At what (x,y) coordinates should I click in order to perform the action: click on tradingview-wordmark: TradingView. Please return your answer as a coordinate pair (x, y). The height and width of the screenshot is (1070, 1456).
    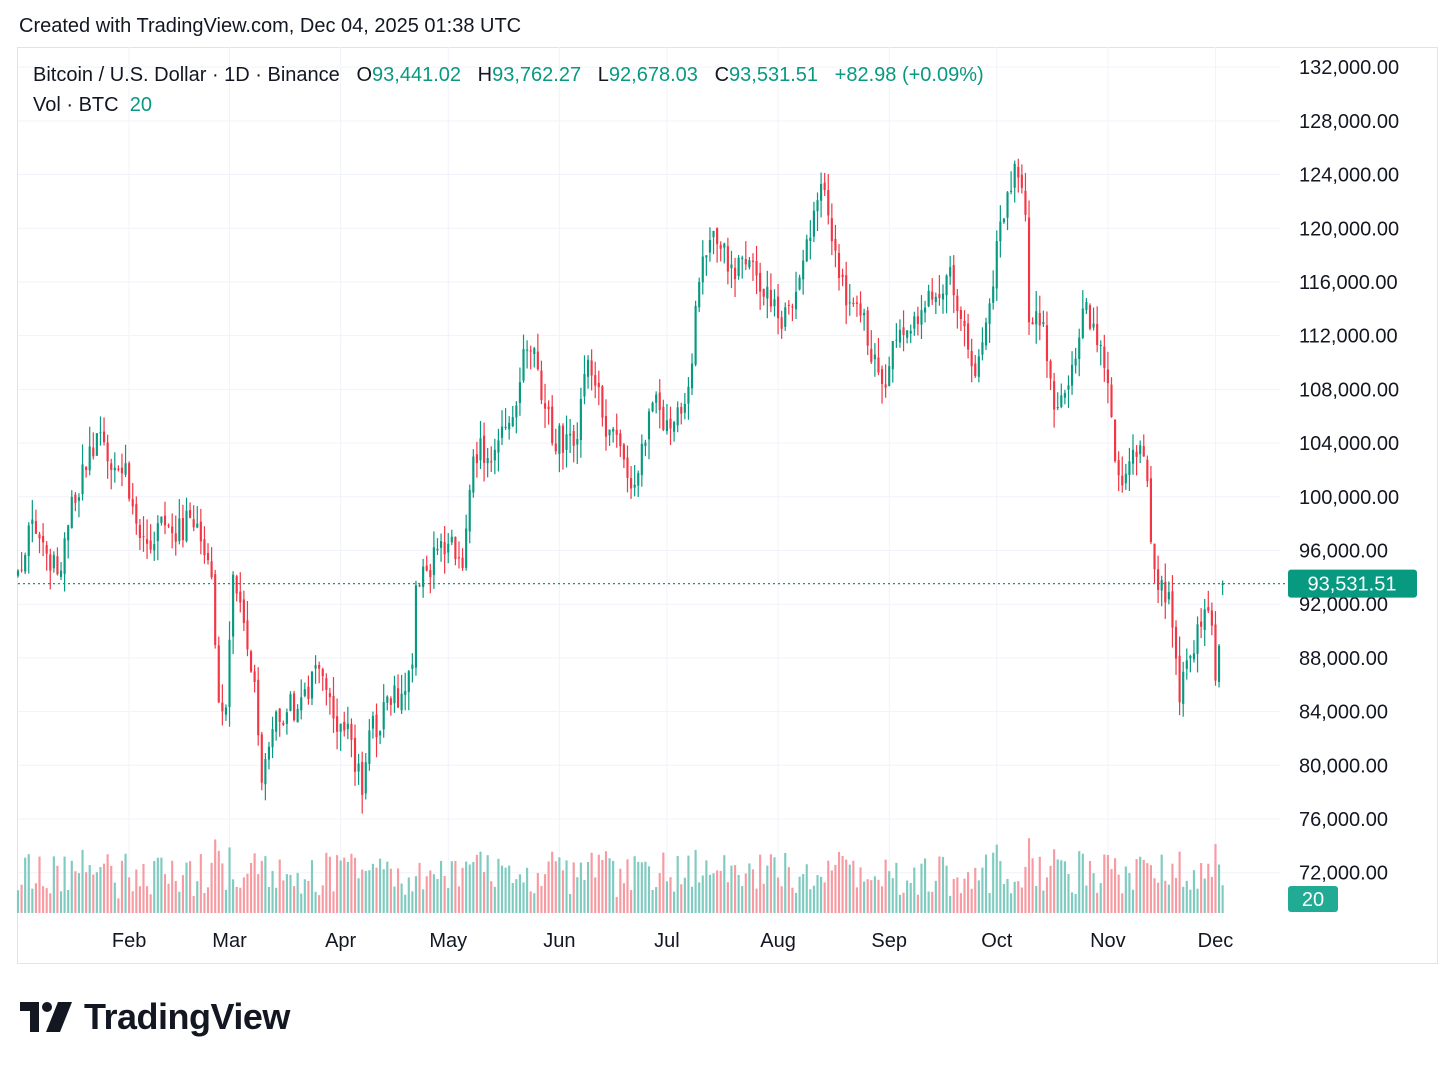
    Looking at the image, I should click on (187, 1016).